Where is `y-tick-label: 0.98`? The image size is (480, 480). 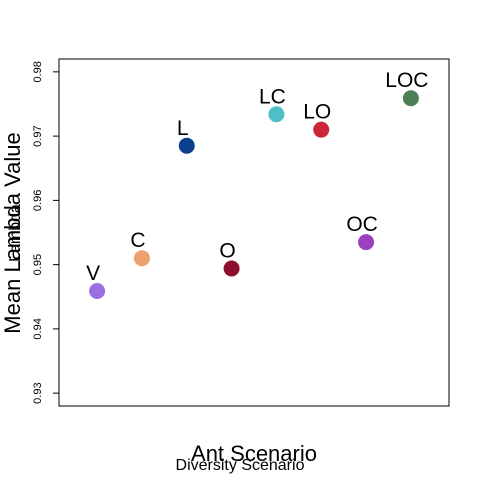 y-tick-label: 0.98 is located at coordinates (38, 71).